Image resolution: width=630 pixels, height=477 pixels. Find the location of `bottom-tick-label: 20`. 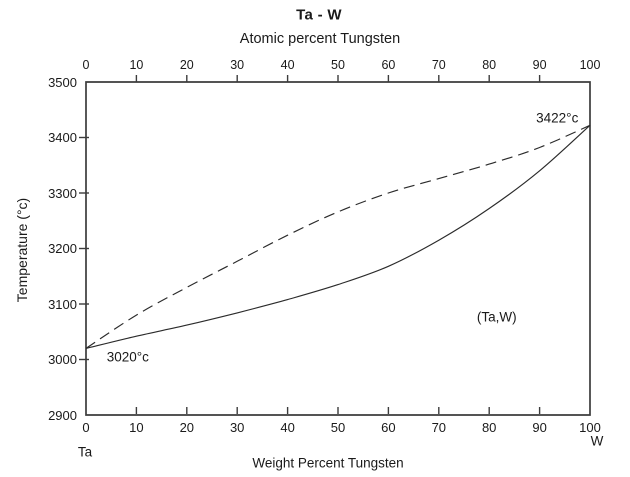

bottom-tick-label: 20 is located at coordinates (187, 427).